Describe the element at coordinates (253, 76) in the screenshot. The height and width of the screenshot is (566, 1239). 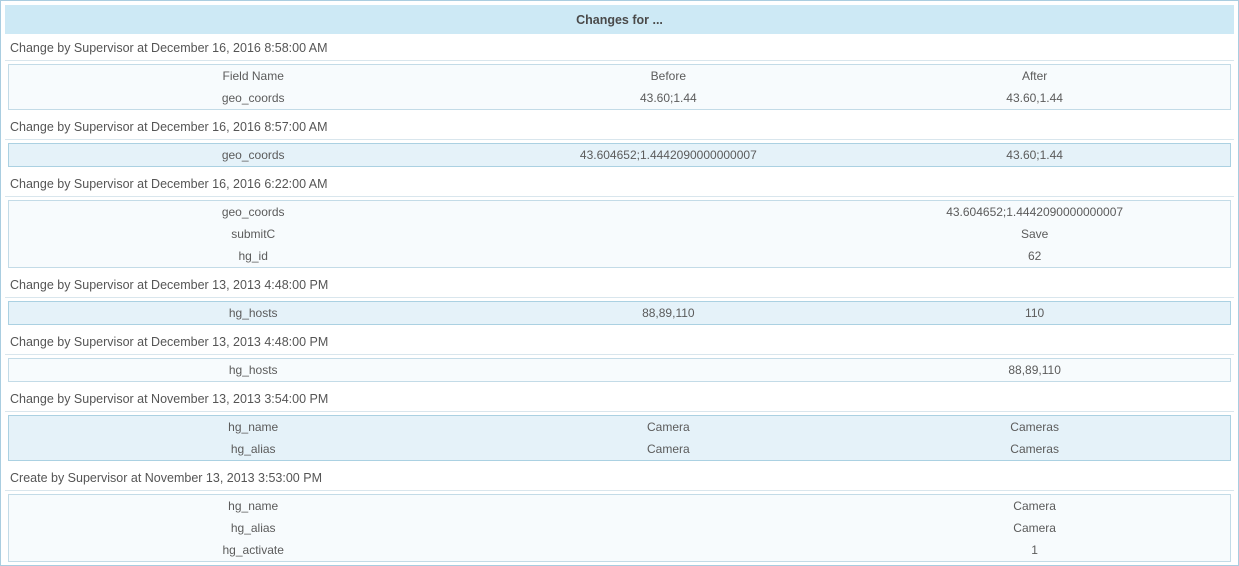
I see `field-name-cell: Field Name` at that location.